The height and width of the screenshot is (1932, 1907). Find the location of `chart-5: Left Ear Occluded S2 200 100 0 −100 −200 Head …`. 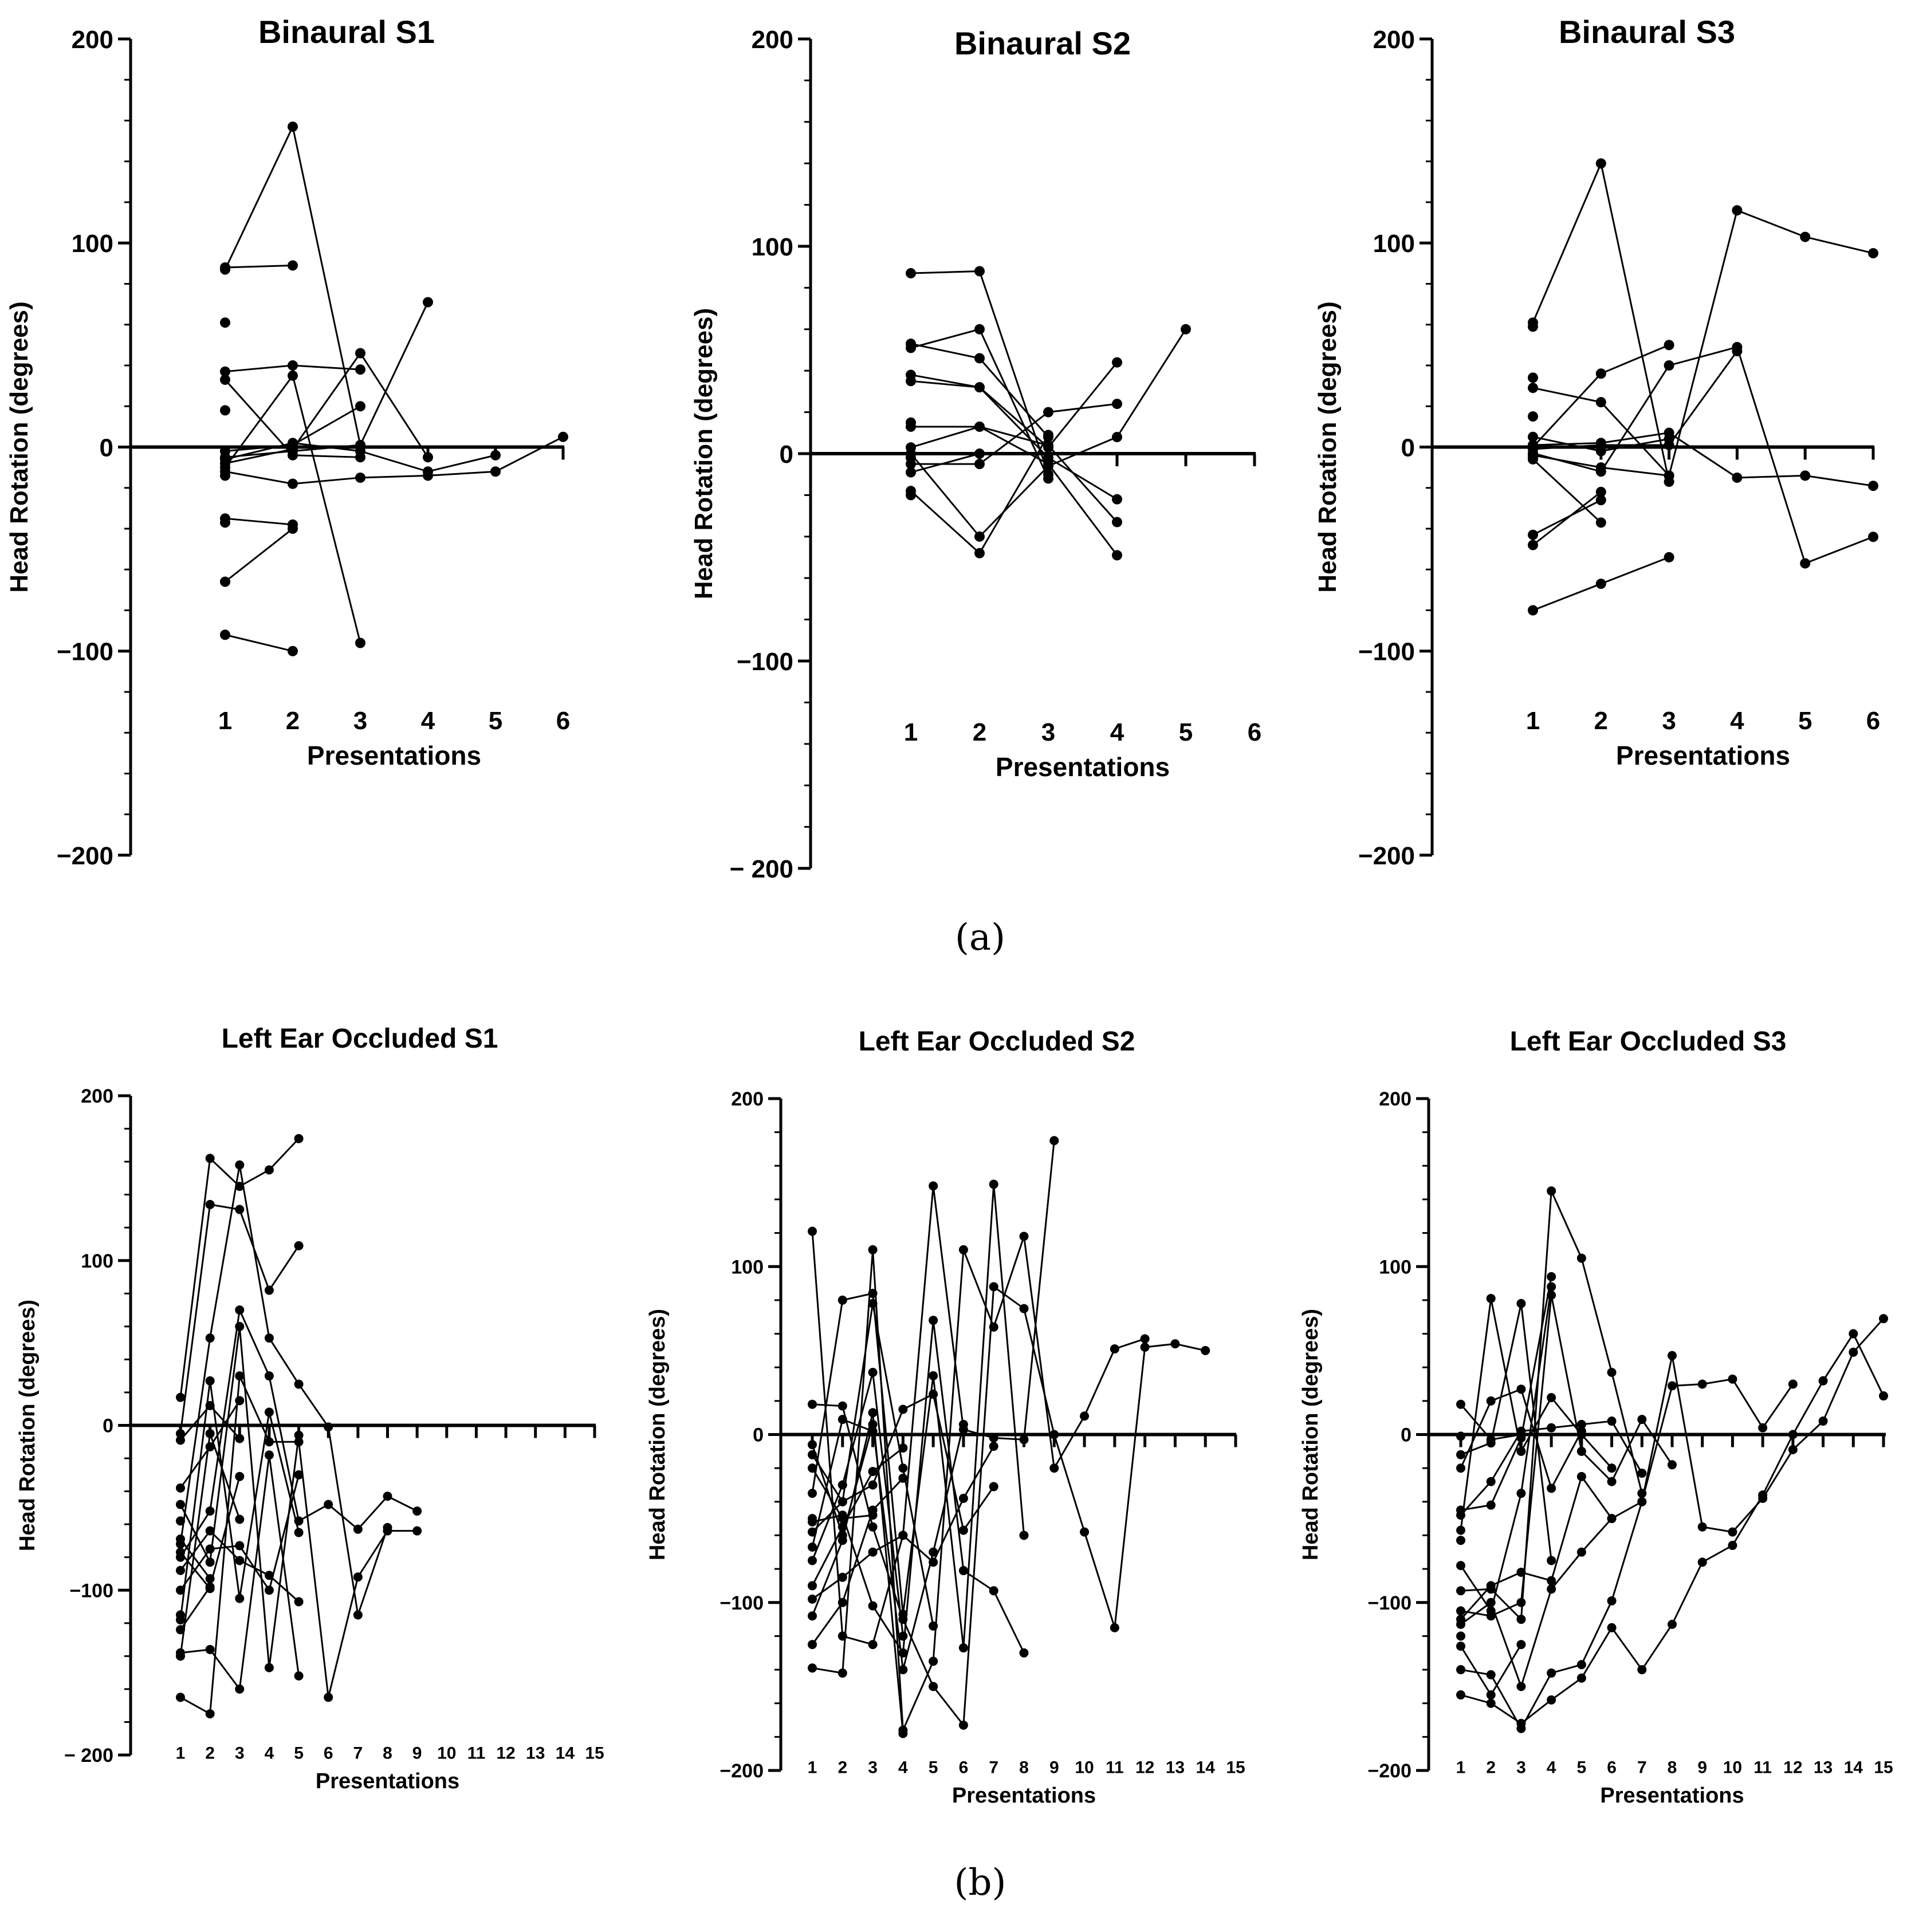

chart-5: Left Ear Occluded S2 200 100 0 −100 −200 Head … is located at coordinates (945, 1417).